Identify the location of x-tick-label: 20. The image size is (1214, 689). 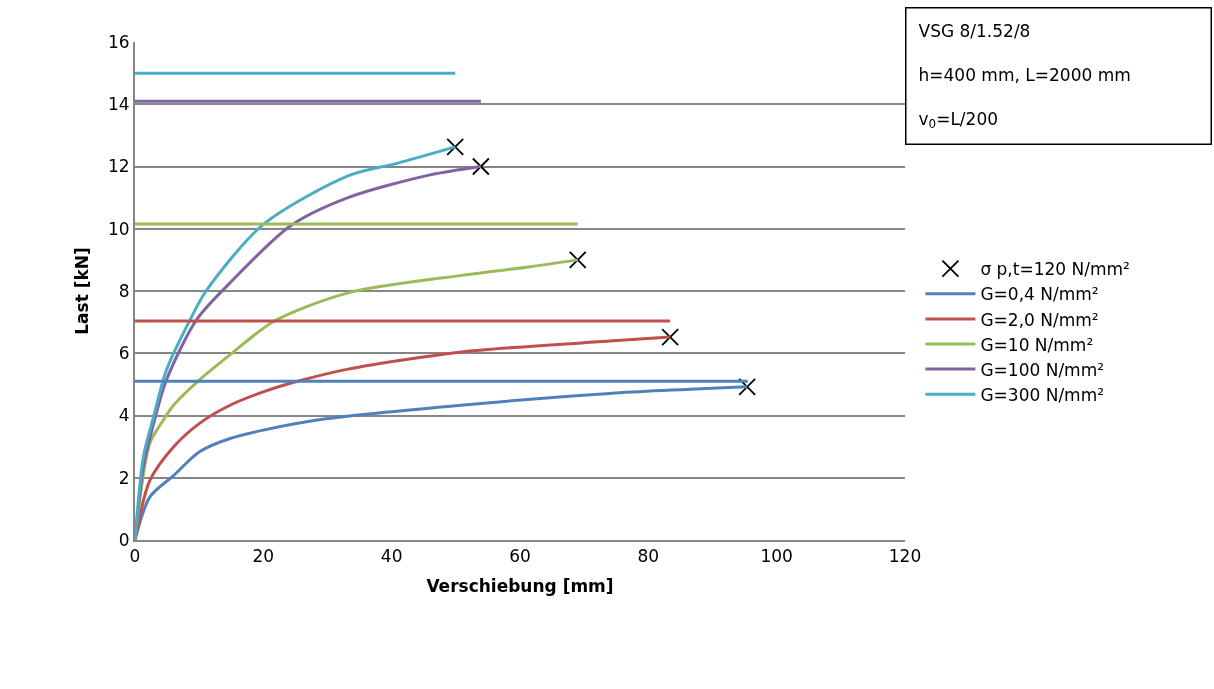
(263, 556).